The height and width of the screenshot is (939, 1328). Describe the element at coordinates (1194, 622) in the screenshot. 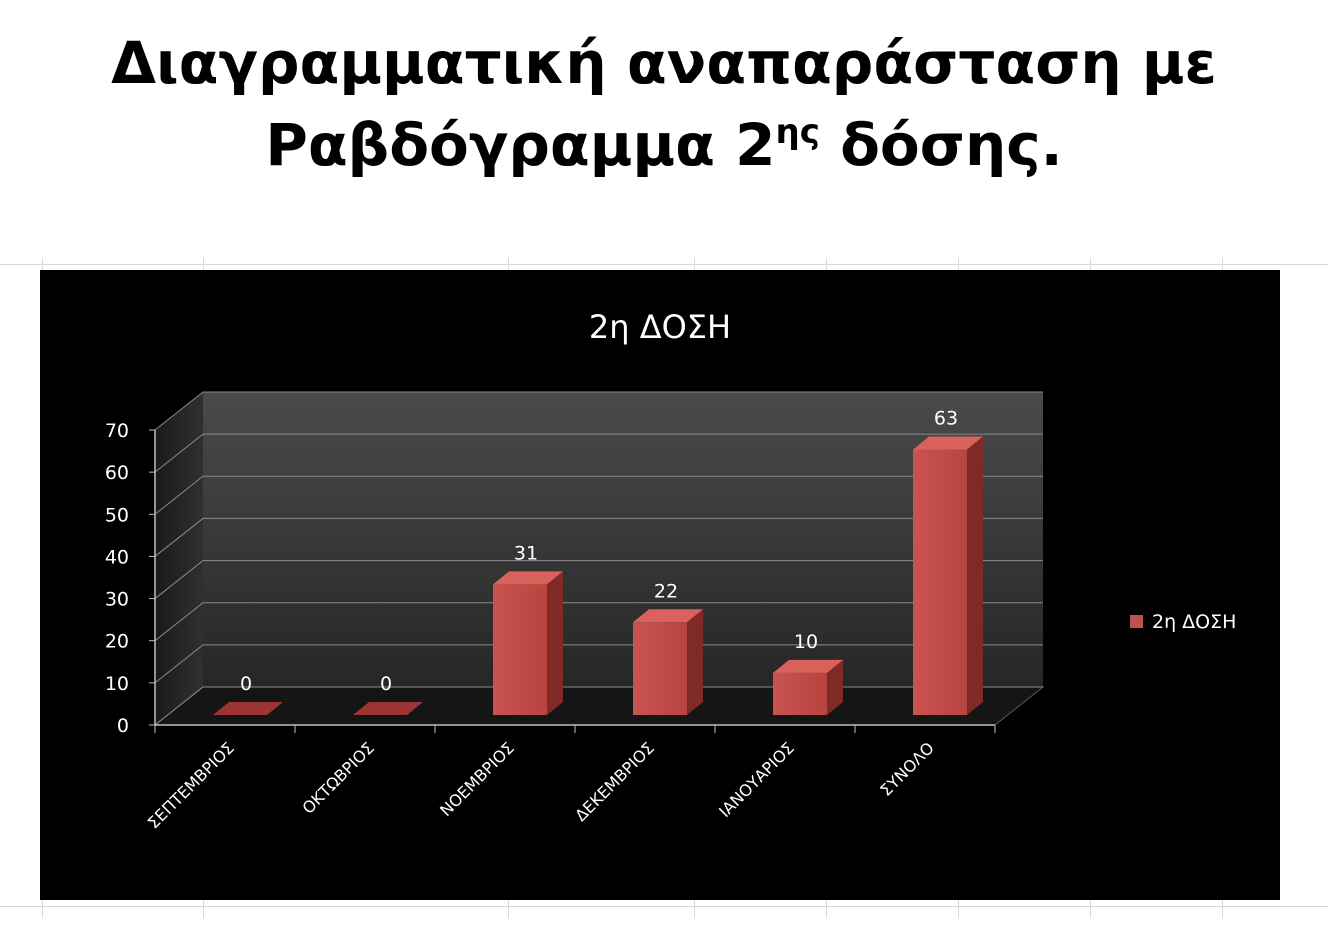

I see `legend-label: 2η ΔΟΣΗ` at that location.